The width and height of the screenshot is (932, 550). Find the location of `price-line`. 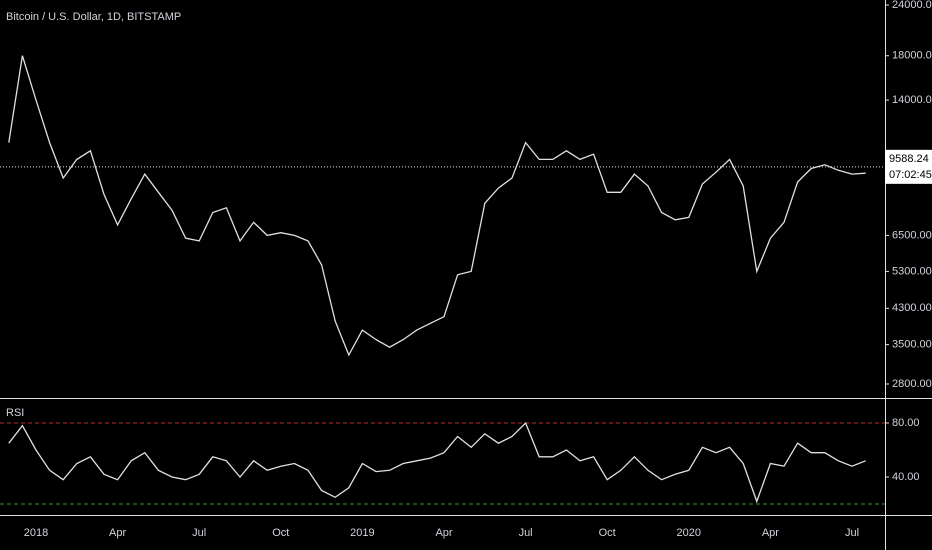

price-line is located at coordinates (437, 462).